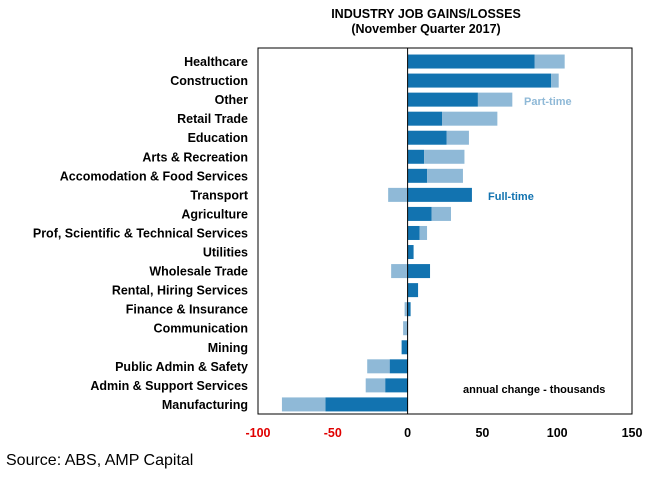 This screenshot has height=478, width=661. What do you see at coordinates (212, 119) in the screenshot?
I see `category-label-3: Retail Trade` at bounding box center [212, 119].